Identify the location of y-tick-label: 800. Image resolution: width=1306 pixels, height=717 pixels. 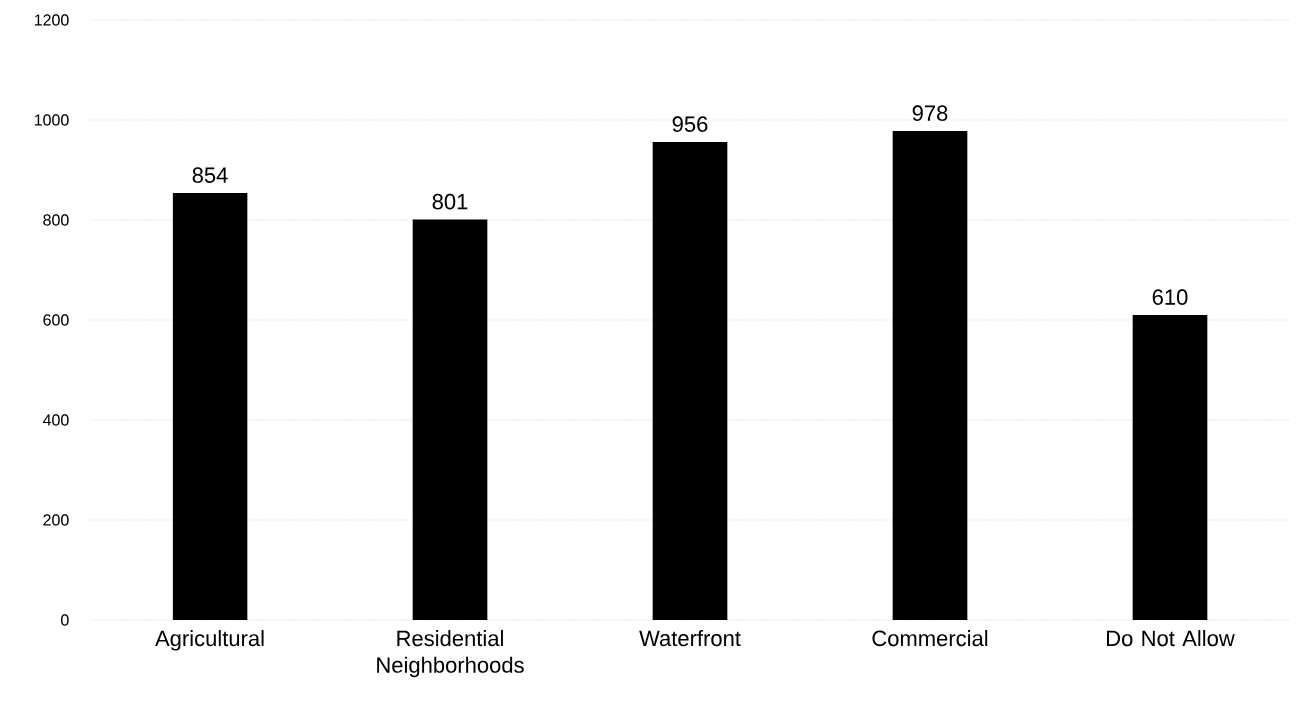
(56, 220).